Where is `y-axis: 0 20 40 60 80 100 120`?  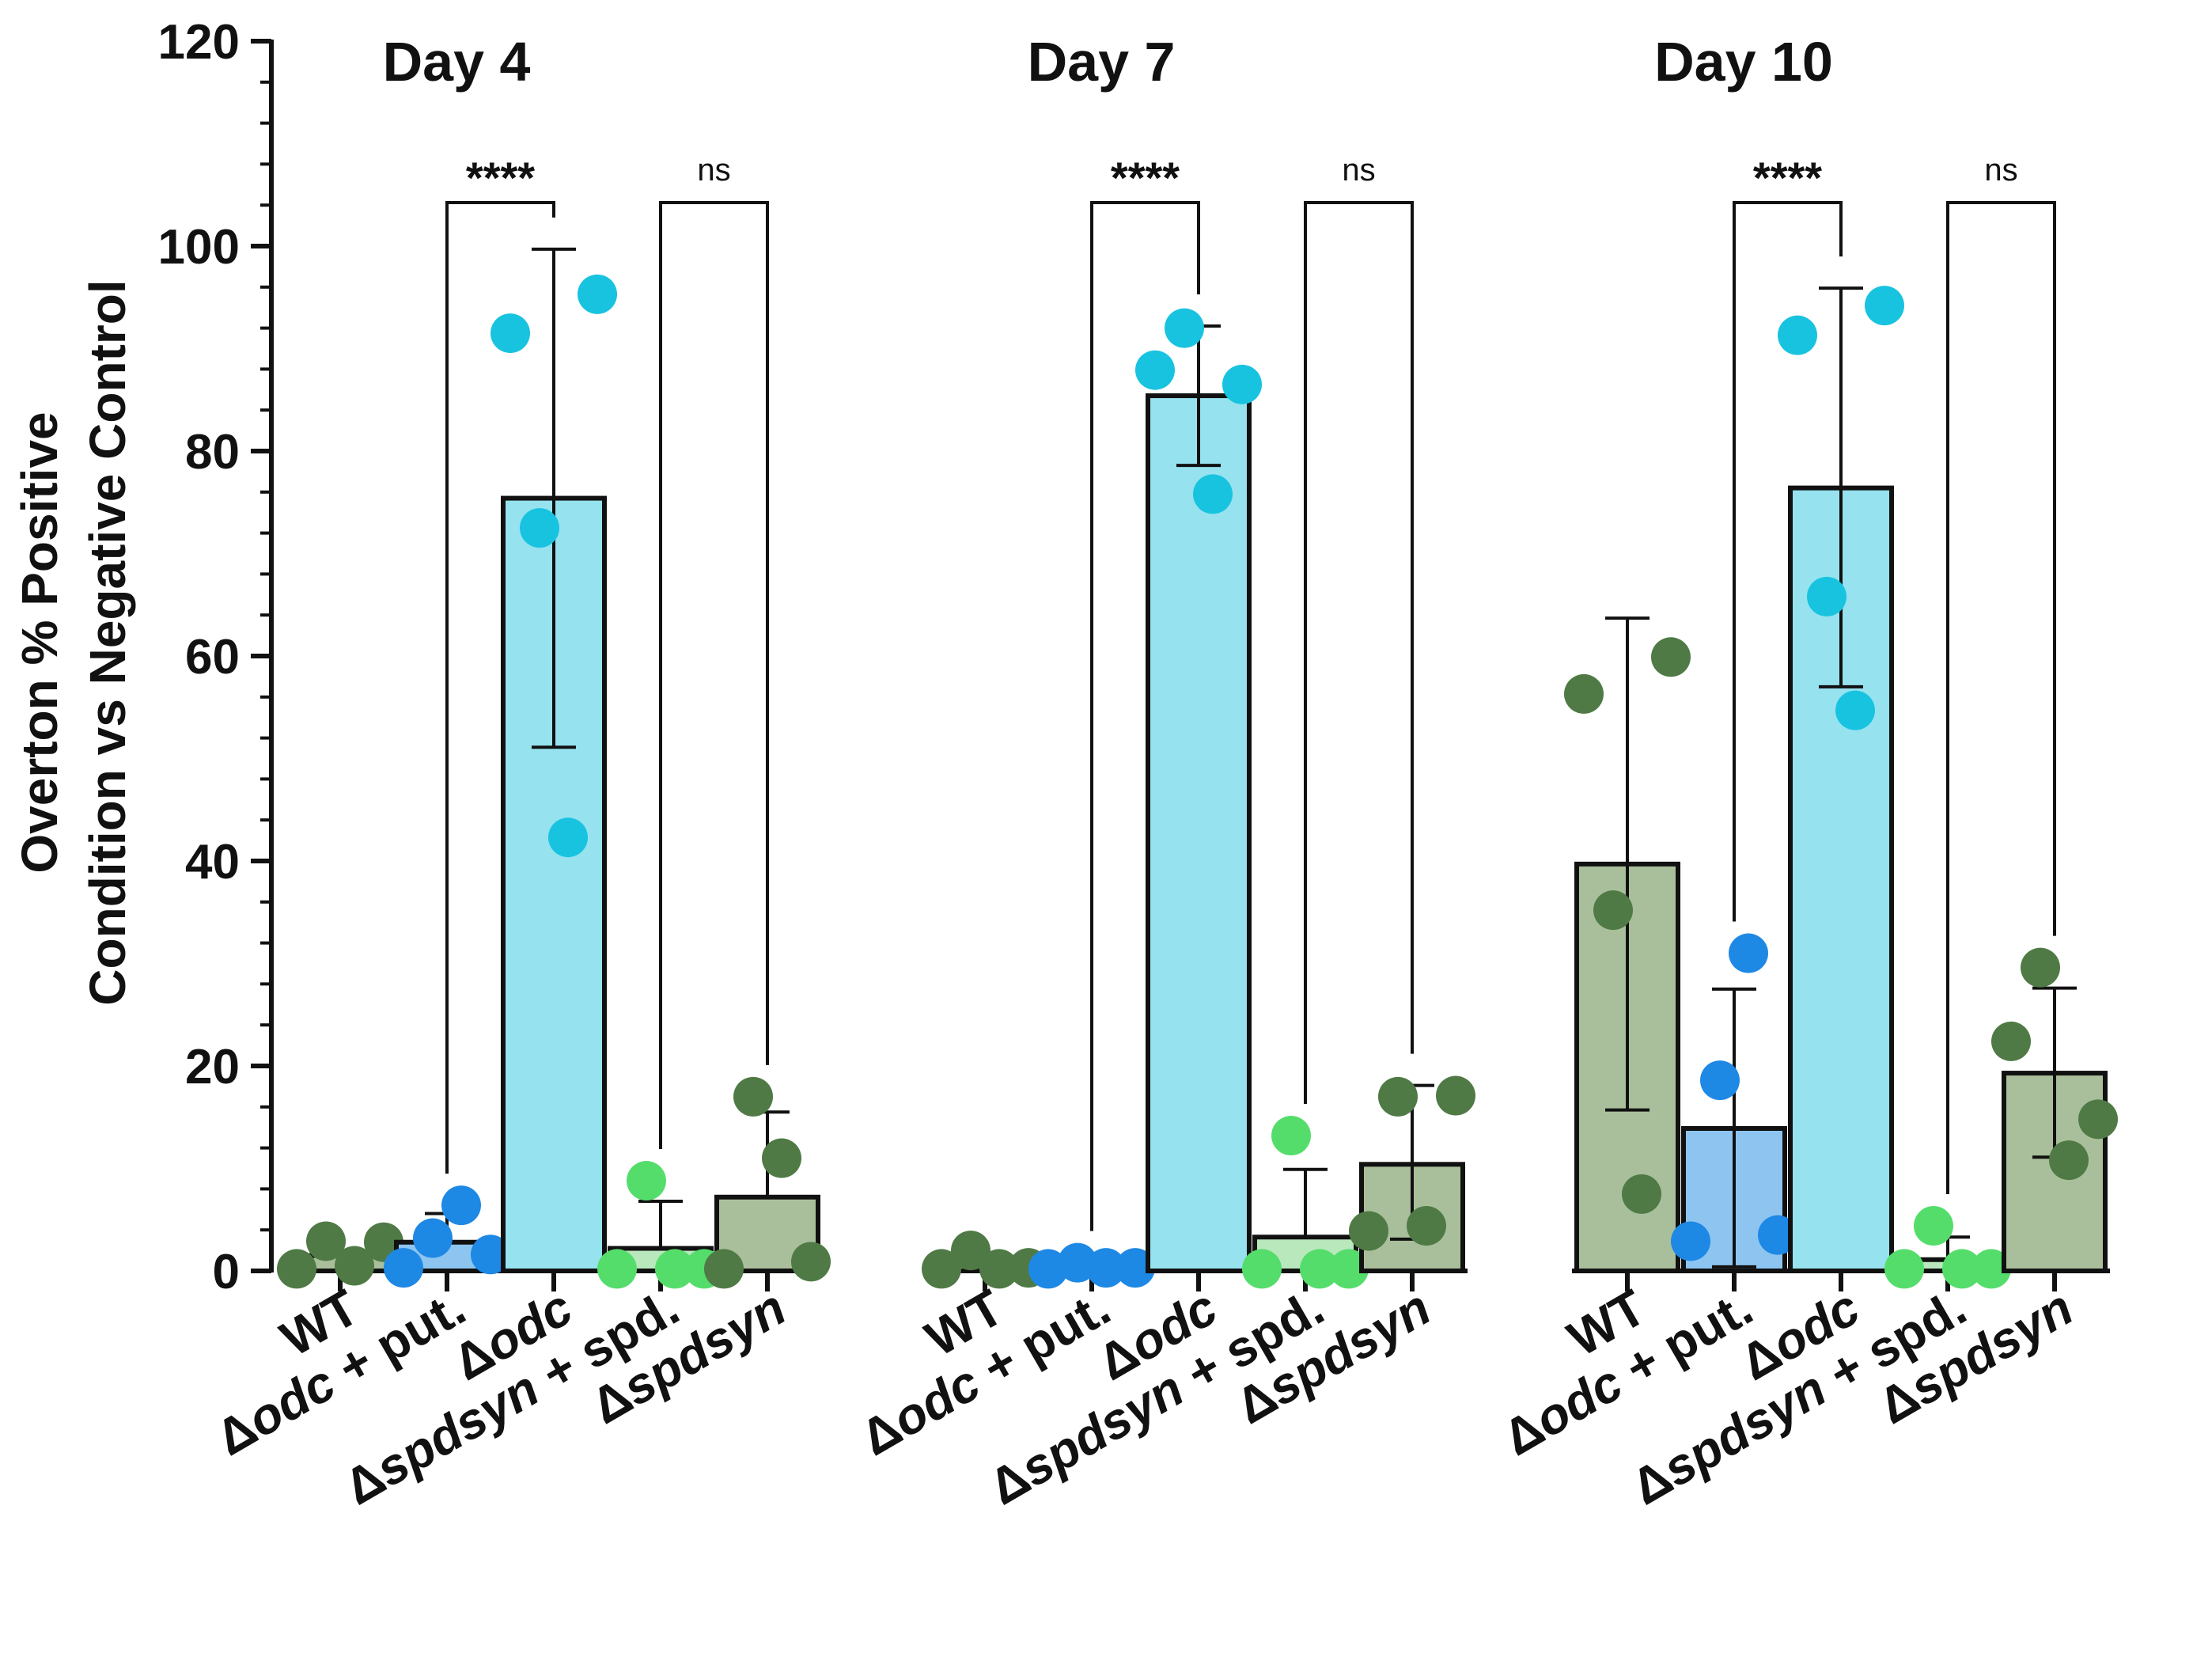
y-axis: 0 20 40 60 80 100 120 is located at coordinates (216, 657).